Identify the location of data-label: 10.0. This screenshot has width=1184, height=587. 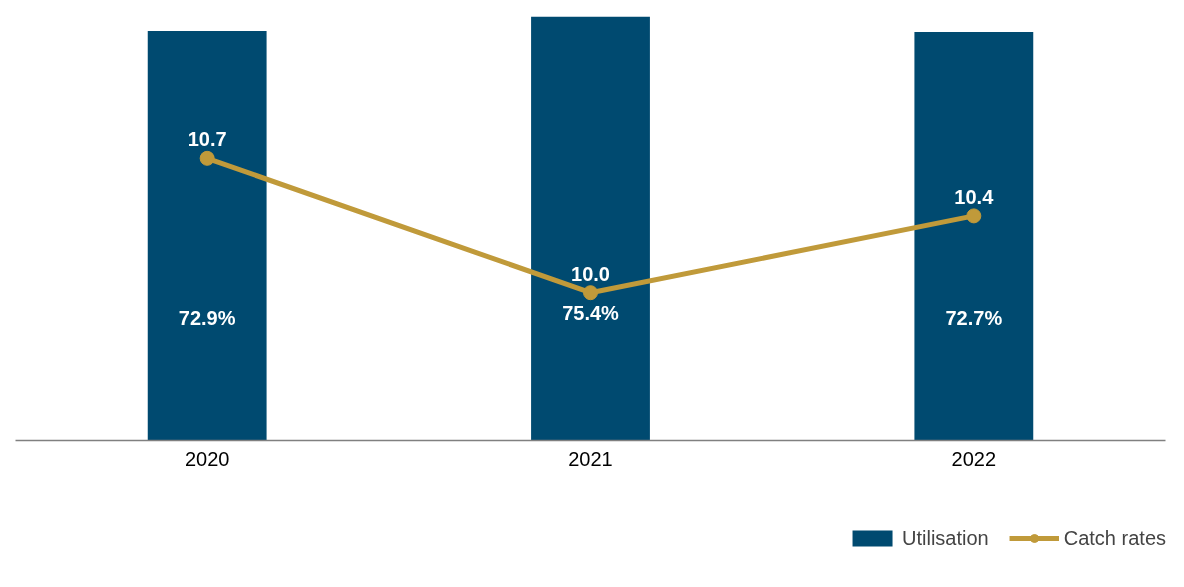
(590, 273).